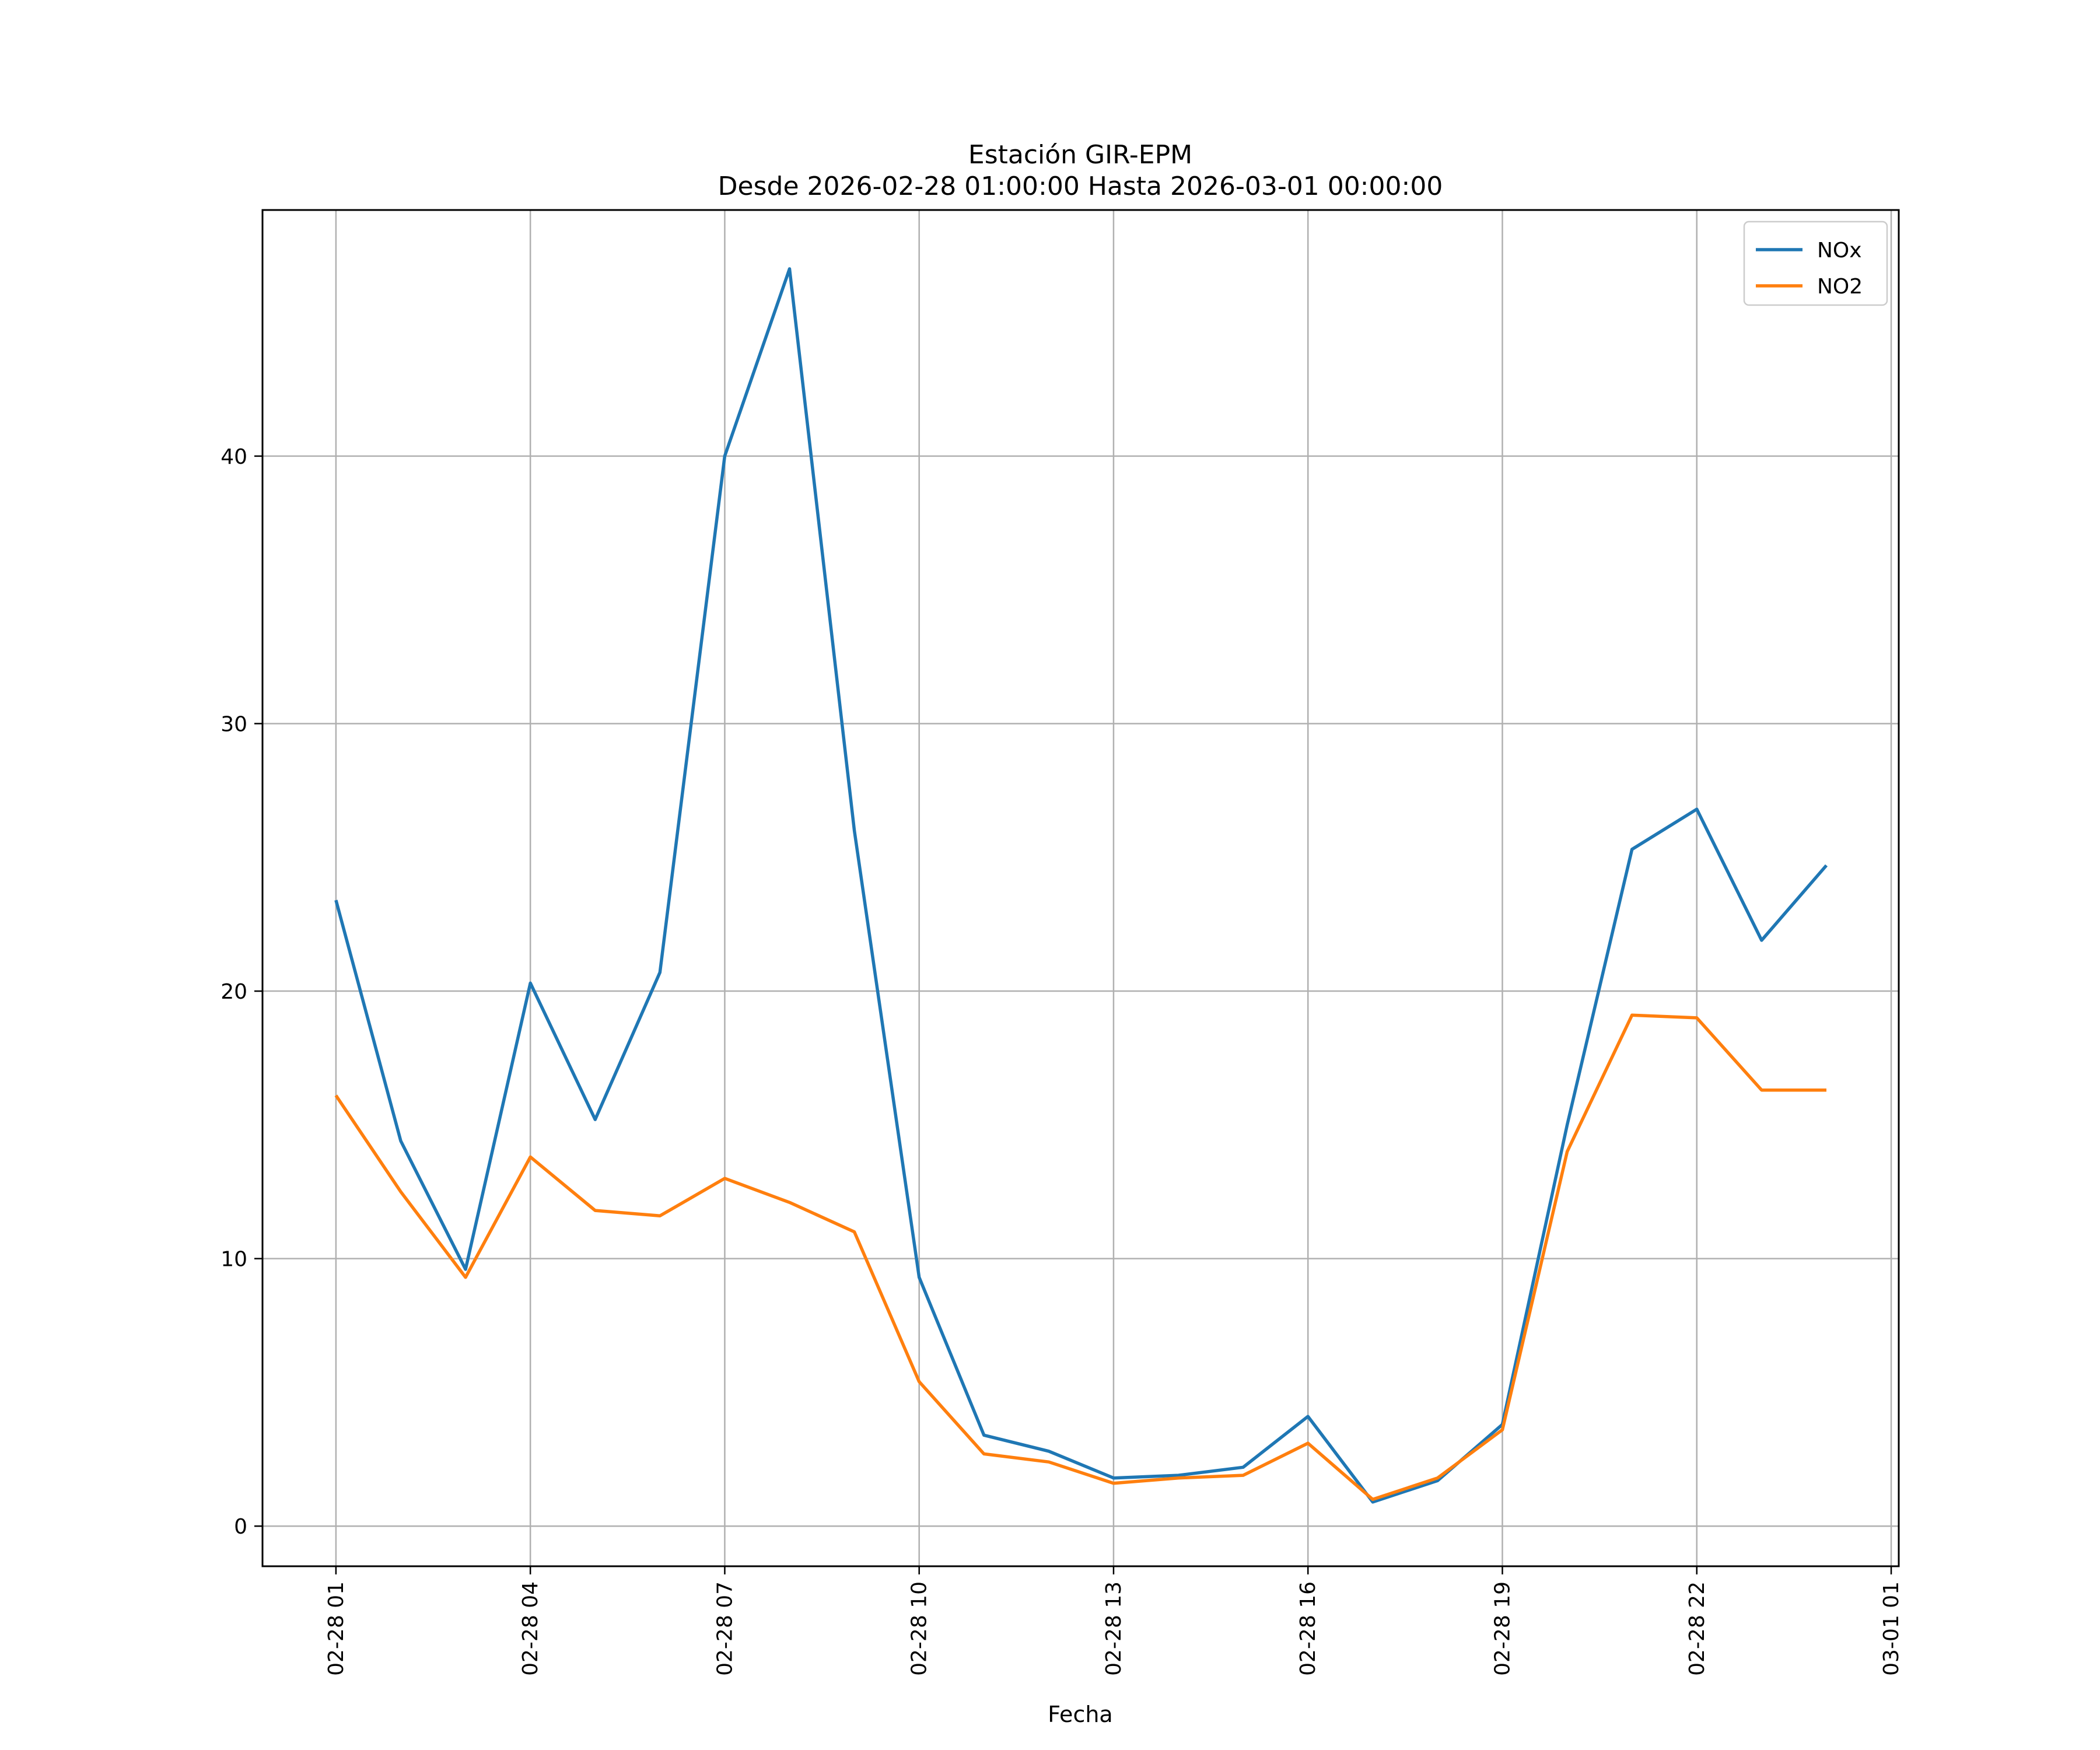  I want to click on legend-box, so click(1815, 263).